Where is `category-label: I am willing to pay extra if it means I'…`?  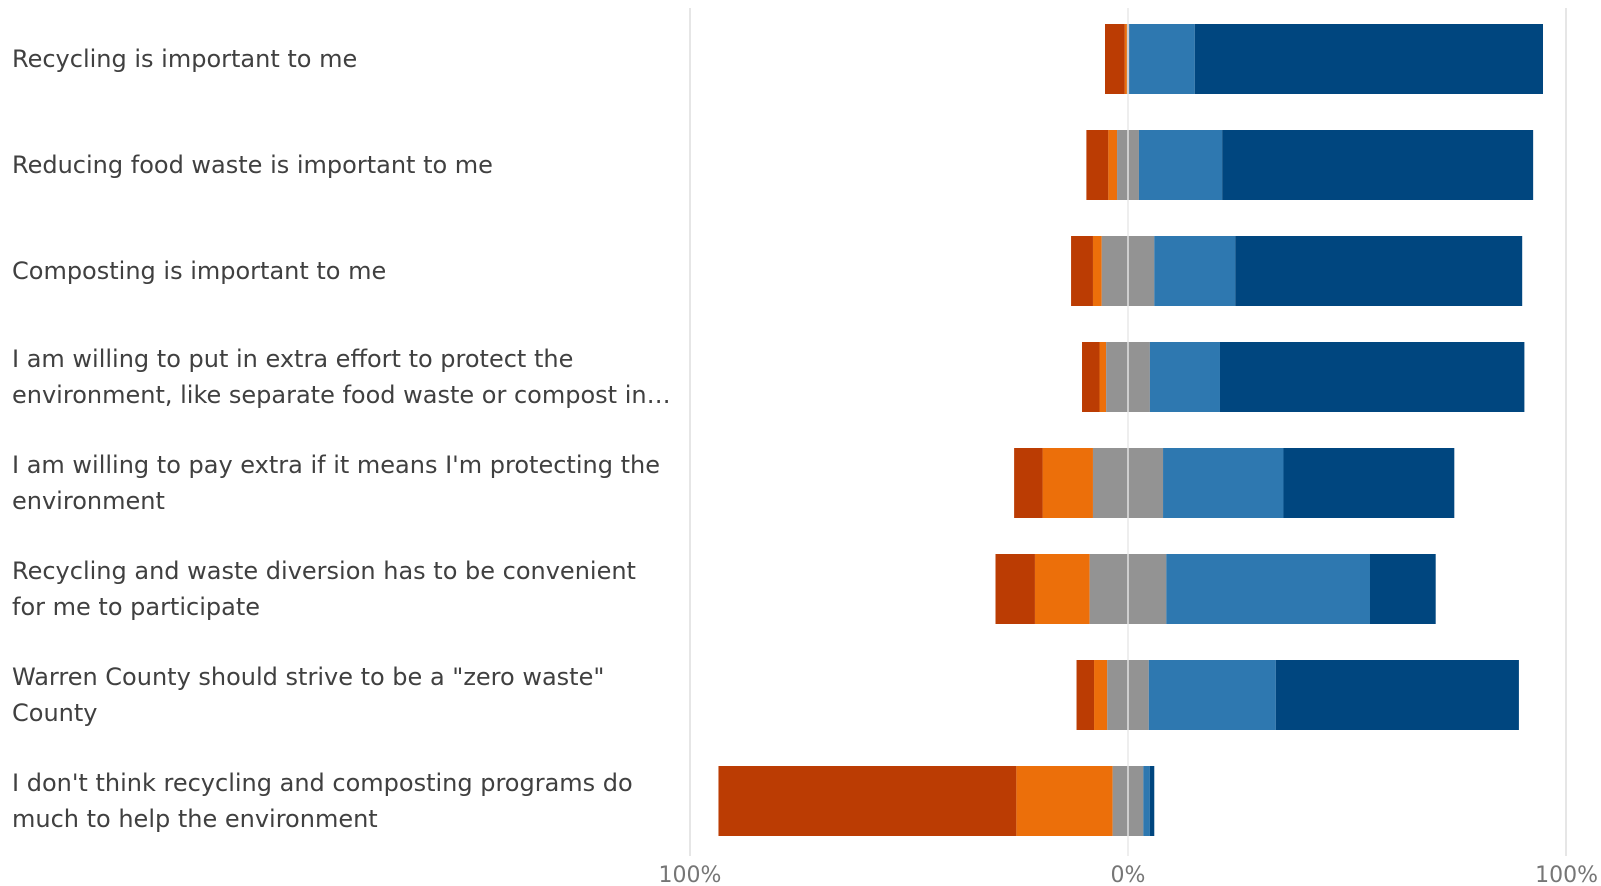 category-label: I am willing to pay extra if it means I'… is located at coordinates (336, 465).